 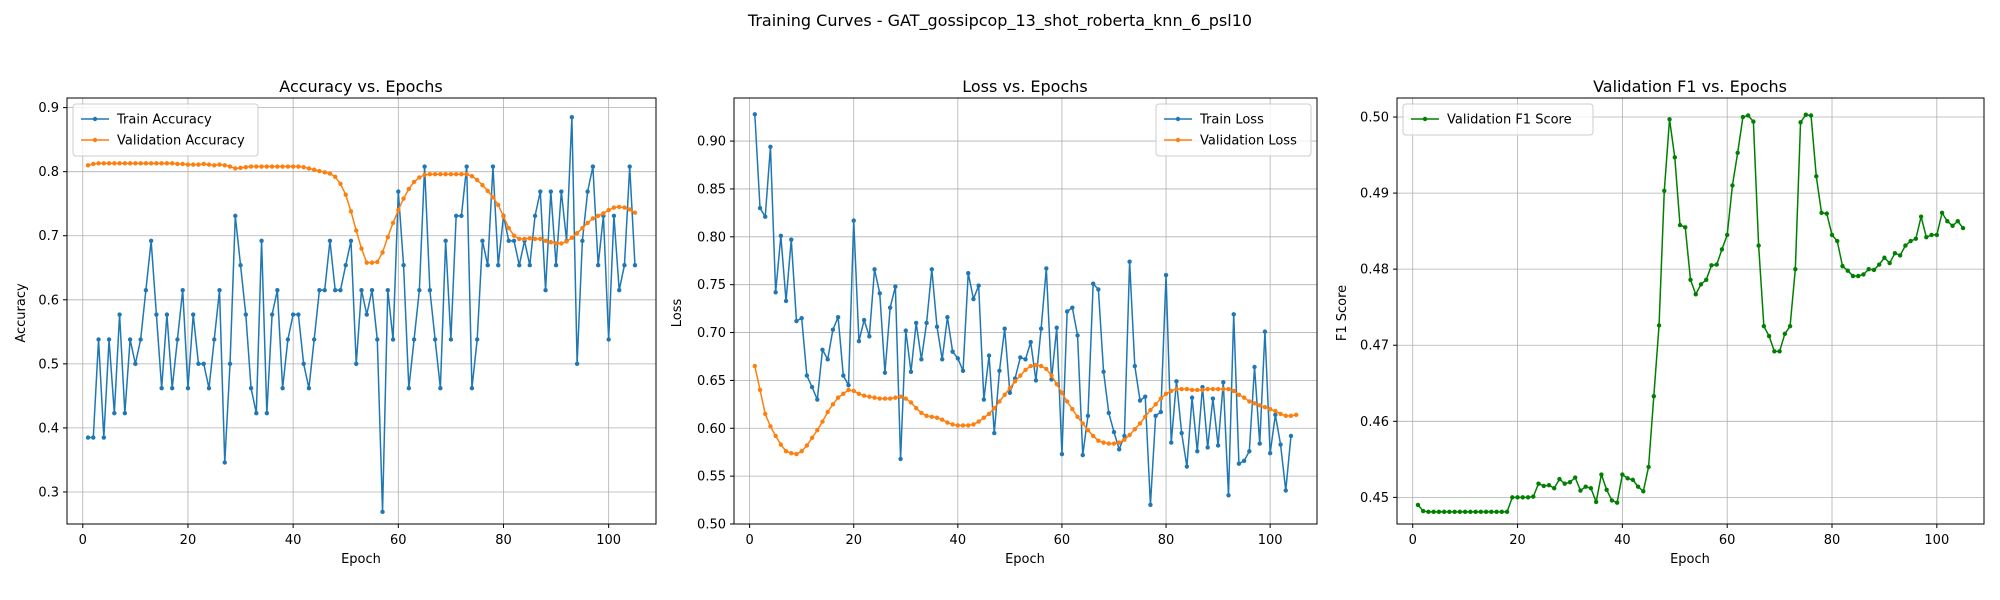 I want to click on accuracy-xtick-label: 80, so click(x=503, y=540).